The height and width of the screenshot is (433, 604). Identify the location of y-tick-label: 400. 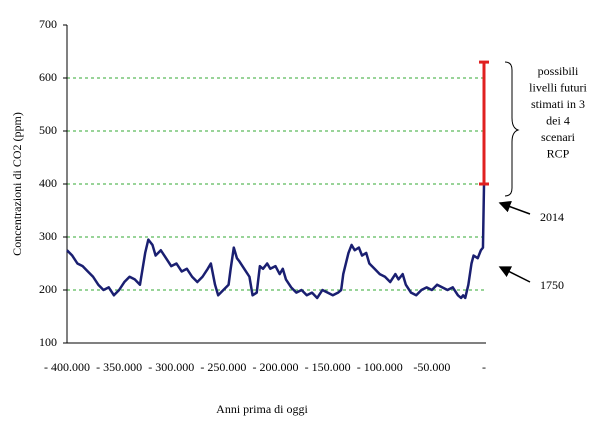
(48, 183).